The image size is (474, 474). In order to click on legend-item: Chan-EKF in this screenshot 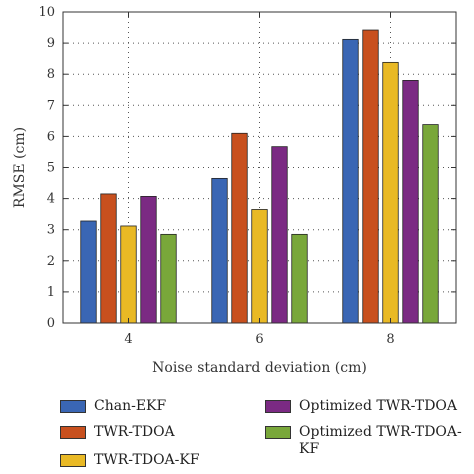, I will do `click(155, 406)`.